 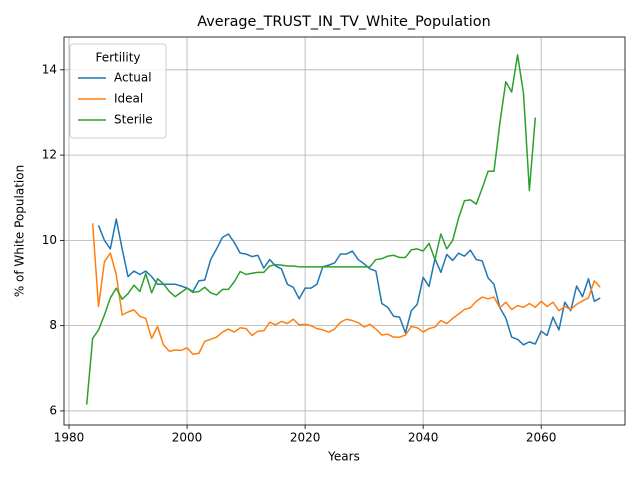 What do you see at coordinates (20, 231) in the screenshot?
I see `y-axis-label: % of White Population` at bounding box center [20, 231].